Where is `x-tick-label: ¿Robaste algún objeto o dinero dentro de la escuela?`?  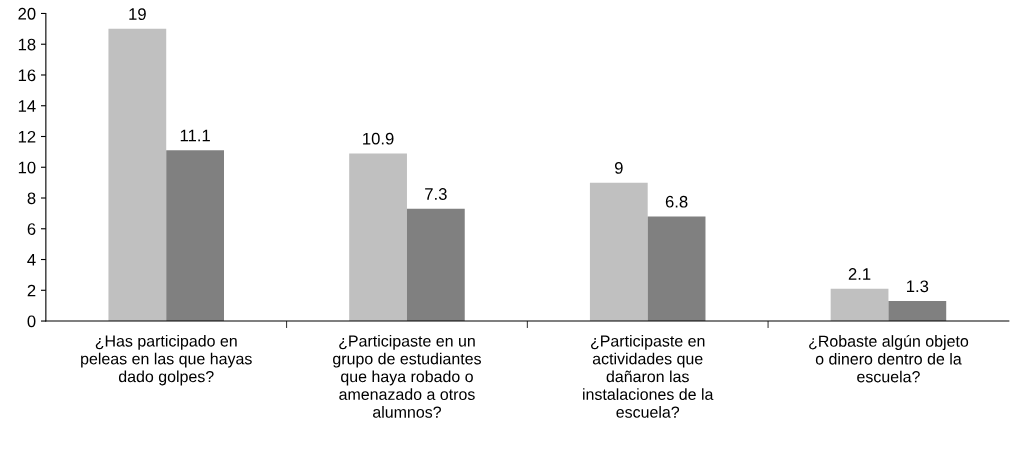 x-tick-label: ¿Robaste algún objeto o dinero dentro de la escuela? is located at coordinates (889, 358).